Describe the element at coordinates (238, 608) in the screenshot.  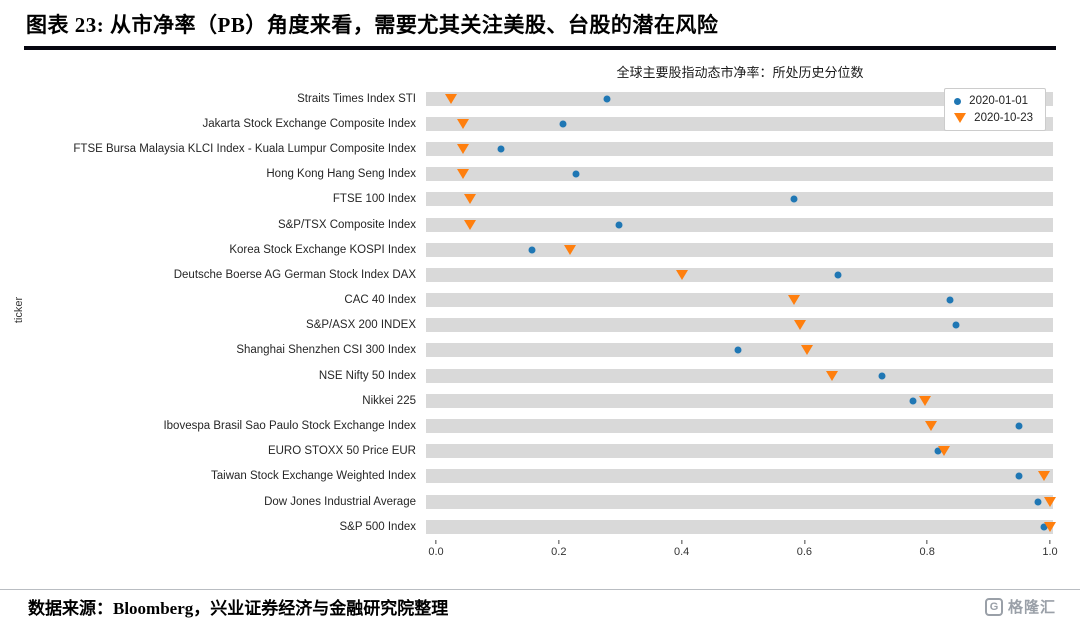
I see `data-source: 数据来源：Bloomberg，兴业证券经济与金融研究院整理` at that location.